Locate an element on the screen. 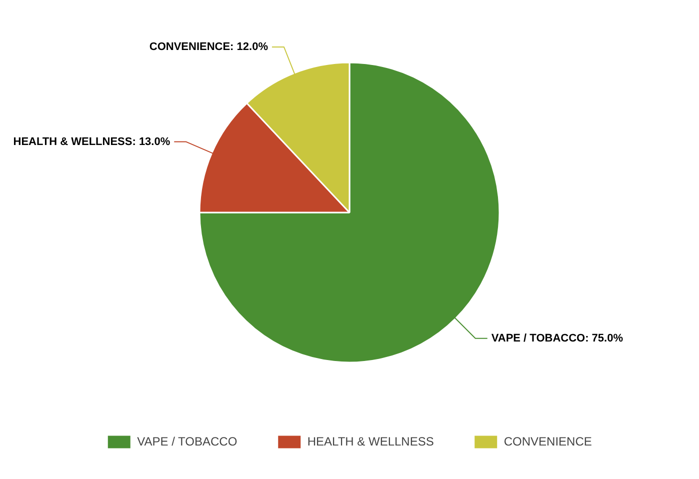 This screenshot has height=479, width=699. legend-label: VAPE / TOBACCO is located at coordinates (187, 441).